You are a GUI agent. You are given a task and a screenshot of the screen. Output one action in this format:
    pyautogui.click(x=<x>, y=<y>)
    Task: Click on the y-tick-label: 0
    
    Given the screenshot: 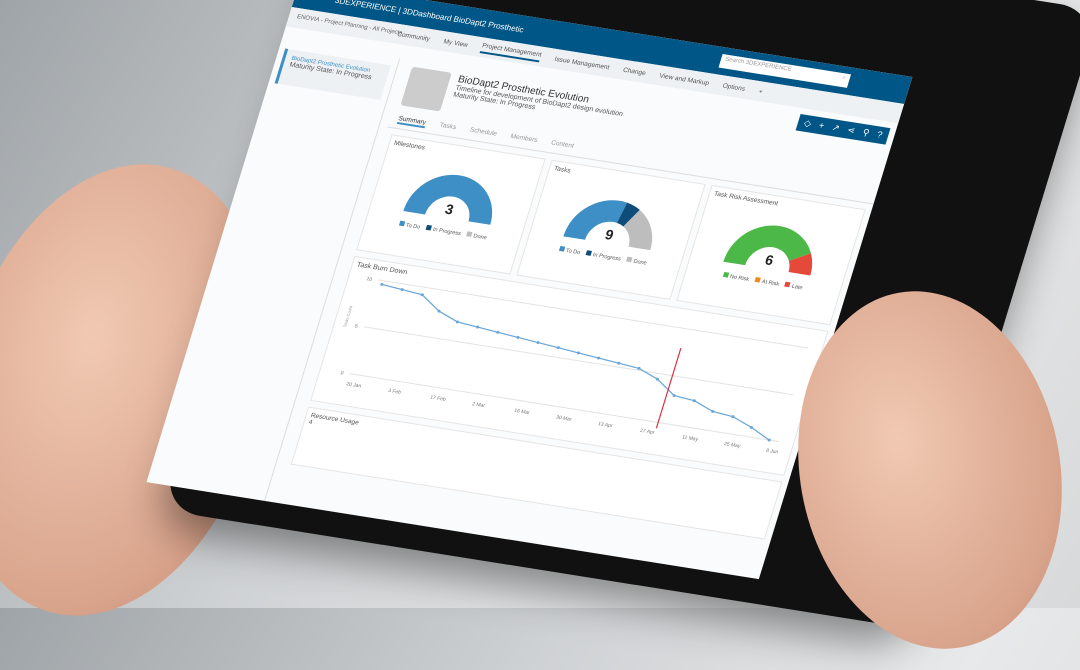 What is the action you would take?
    pyautogui.click(x=342, y=373)
    